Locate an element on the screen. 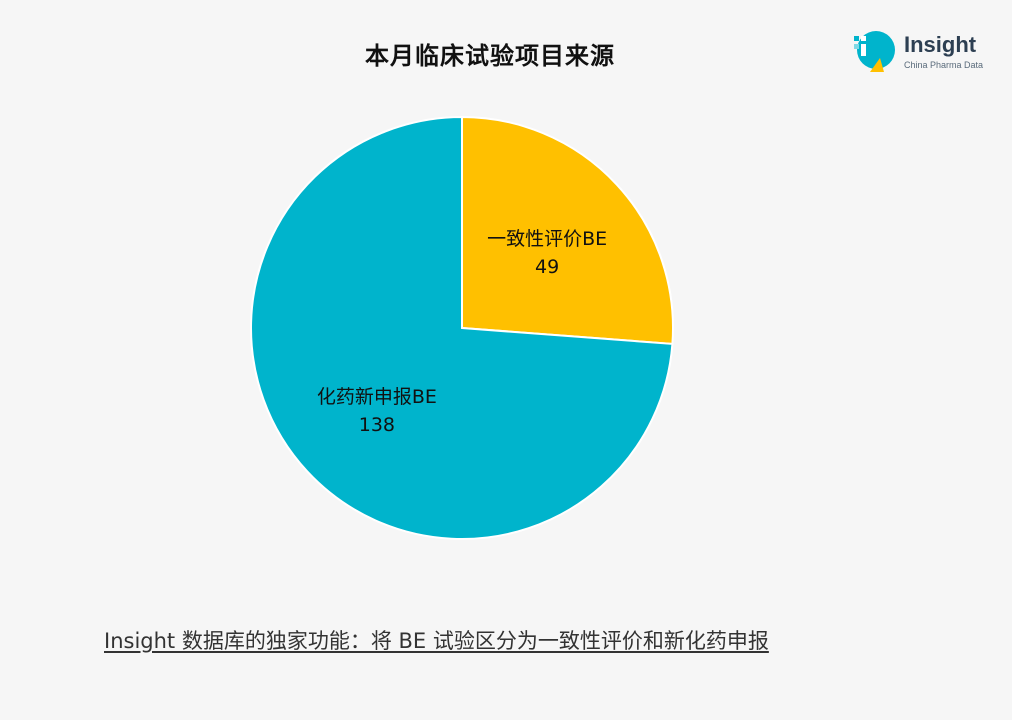 The width and height of the screenshot is (1012, 720). insight-logo: Insight China Pharma Data is located at coordinates (923, 53).